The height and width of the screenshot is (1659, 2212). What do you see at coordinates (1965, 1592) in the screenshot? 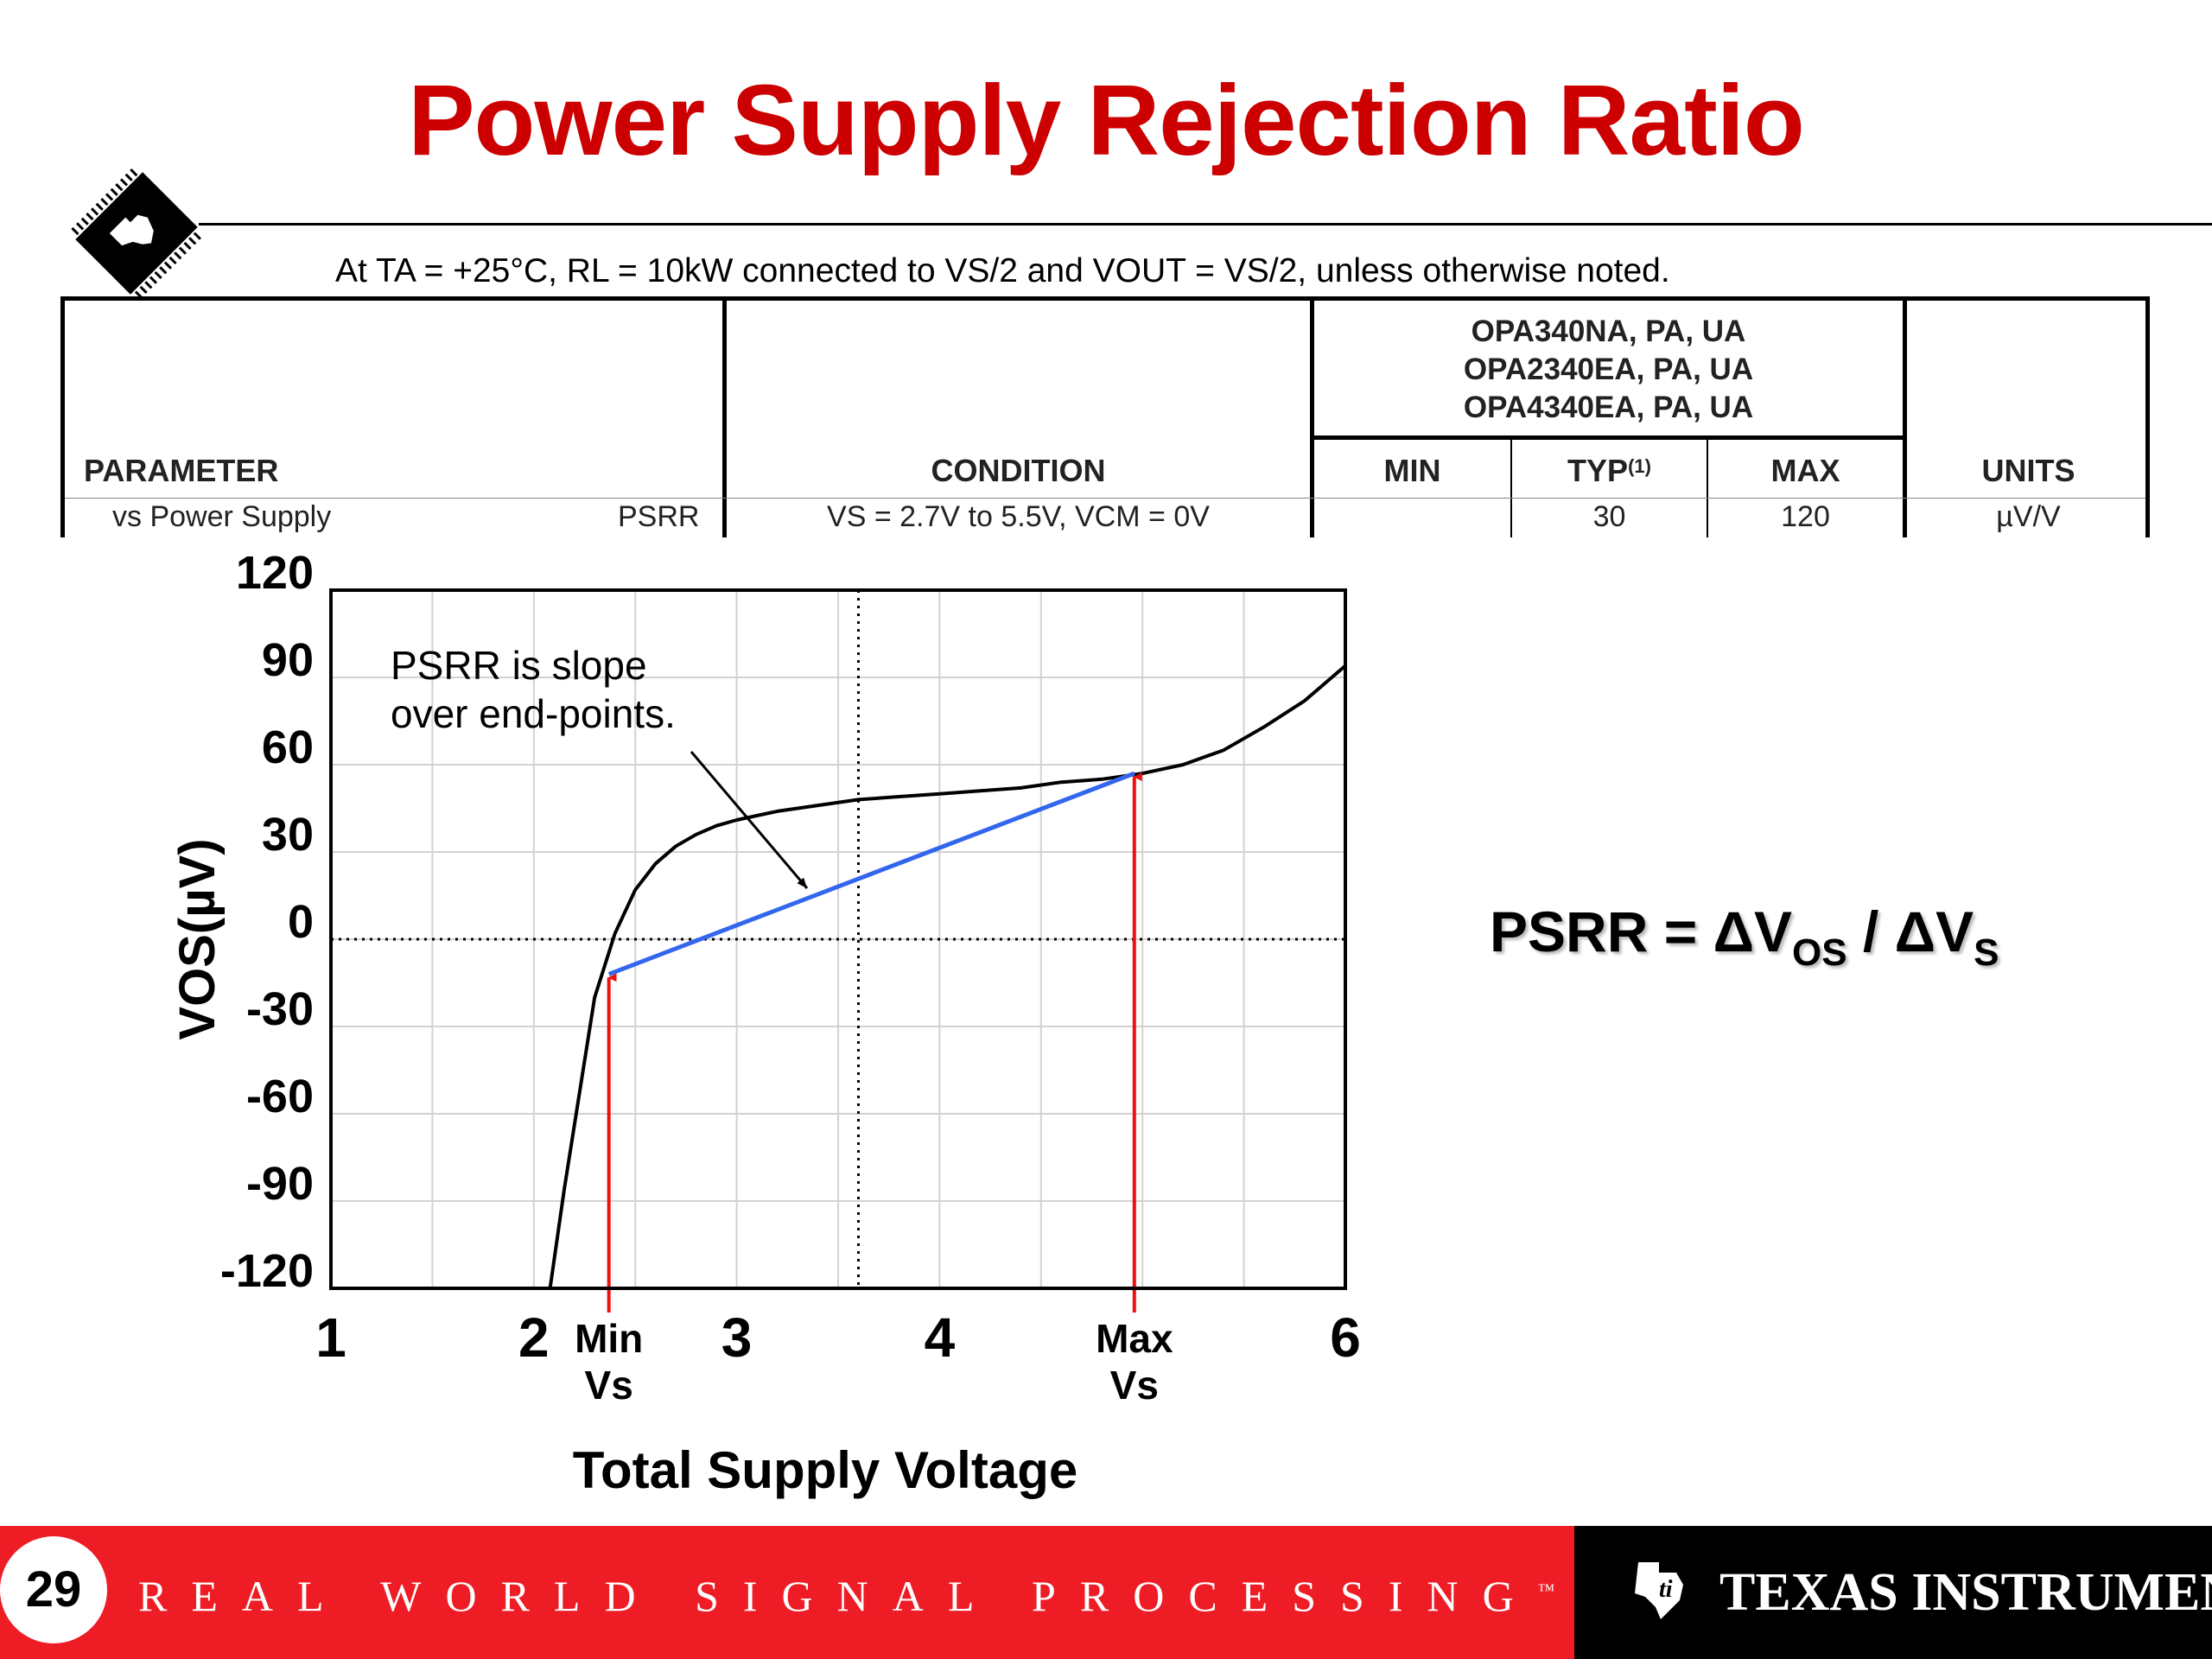
I see `ti-wordmark: TEXAS INSTRUMENTS` at bounding box center [1965, 1592].